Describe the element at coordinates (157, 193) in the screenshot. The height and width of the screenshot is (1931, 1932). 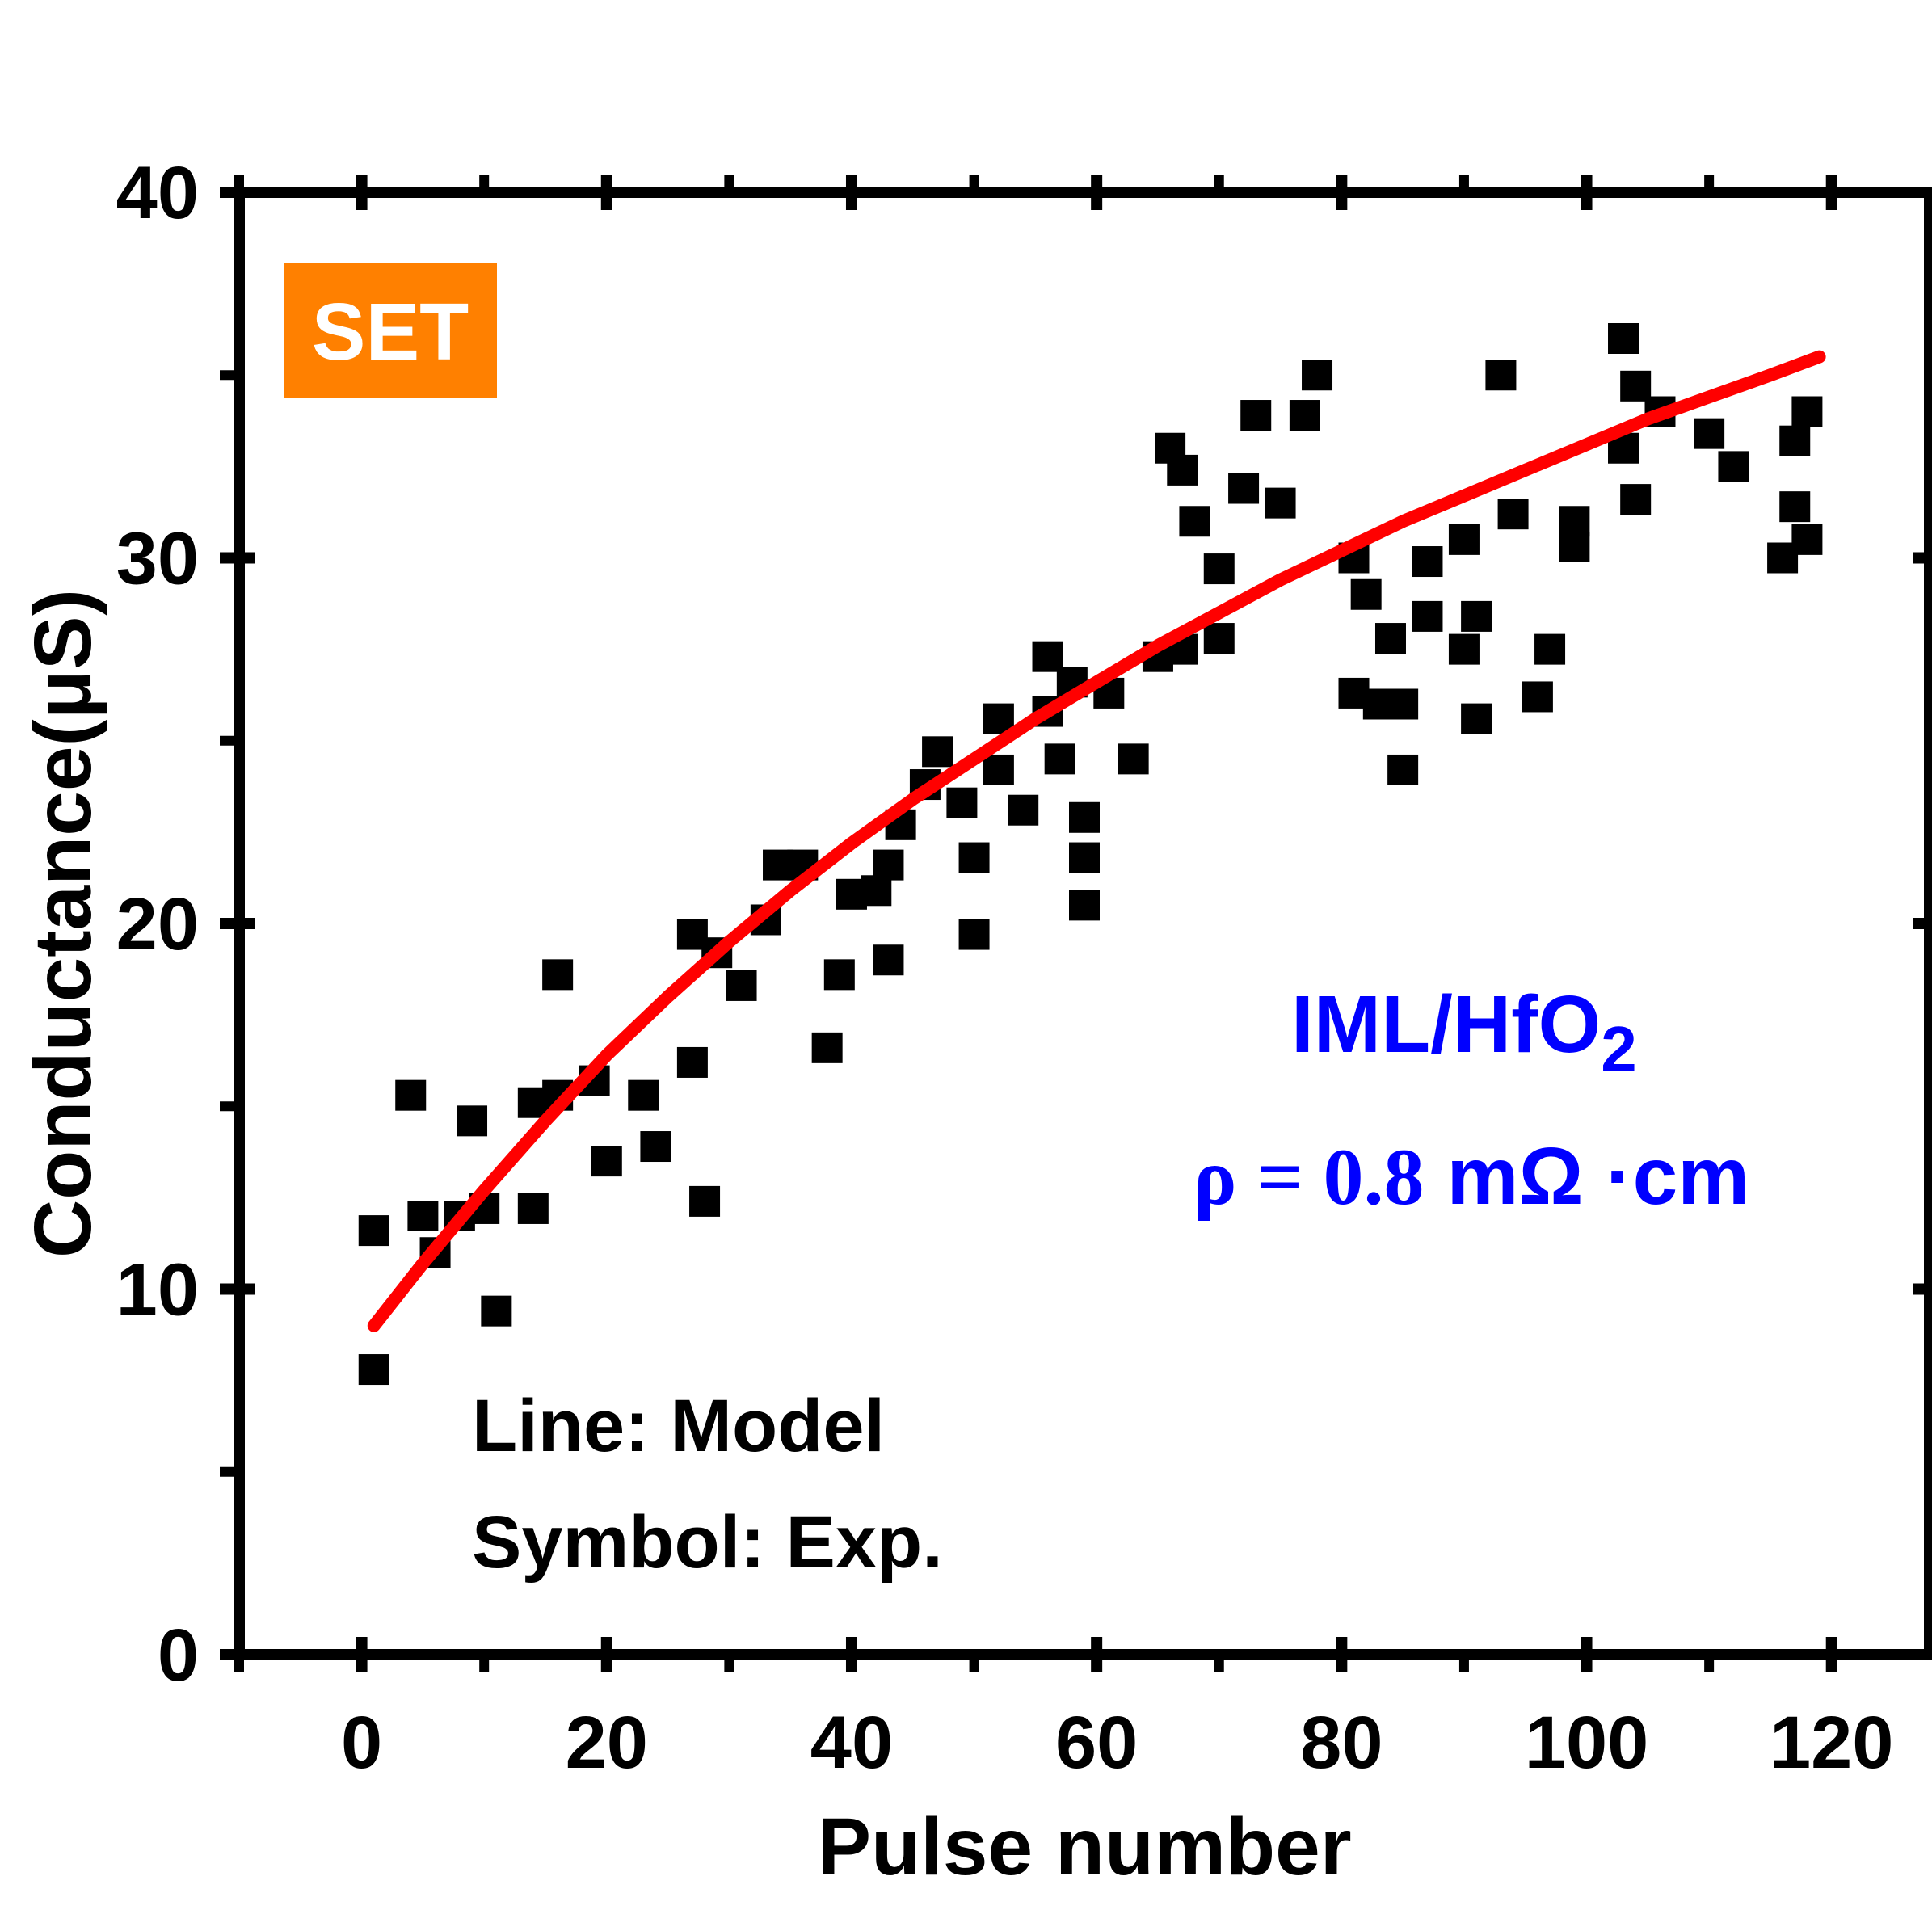
I see `y-tick-label: 40` at that location.